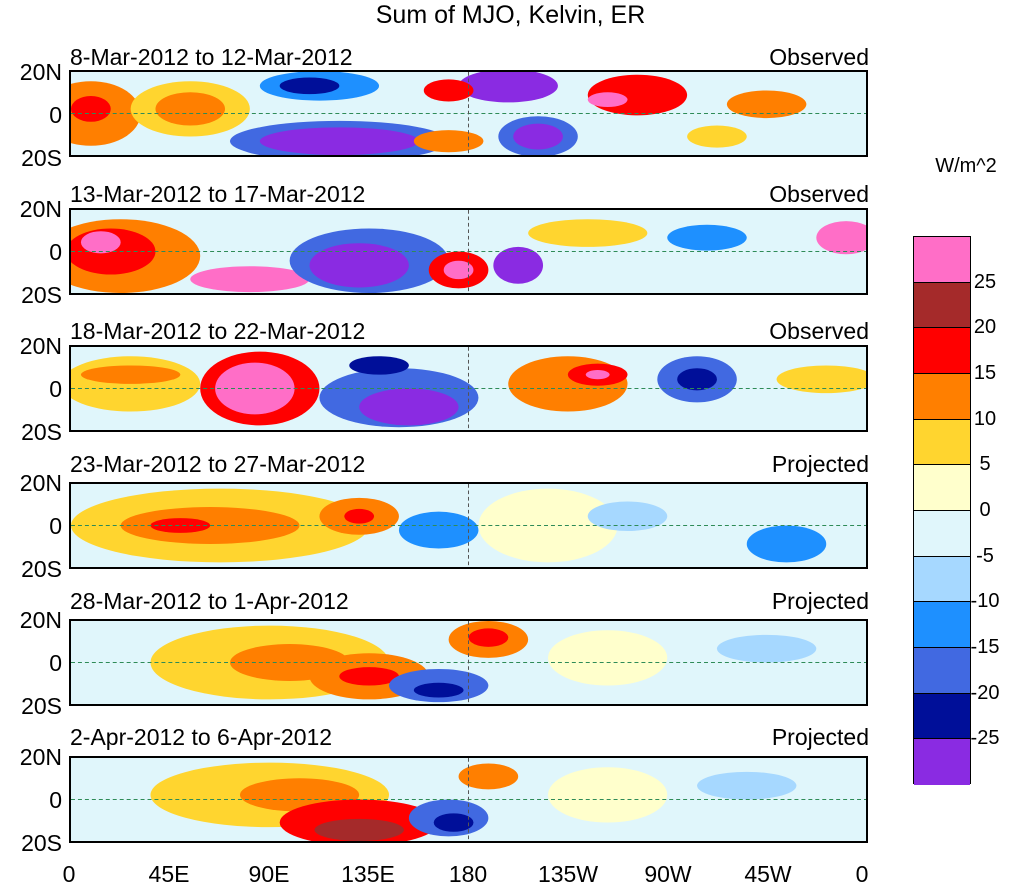 This screenshot has width=1021, height=889. What do you see at coordinates (819, 57) in the screenshot?
I see `panel-1-status: Observed` at bounding box center [819, 57].